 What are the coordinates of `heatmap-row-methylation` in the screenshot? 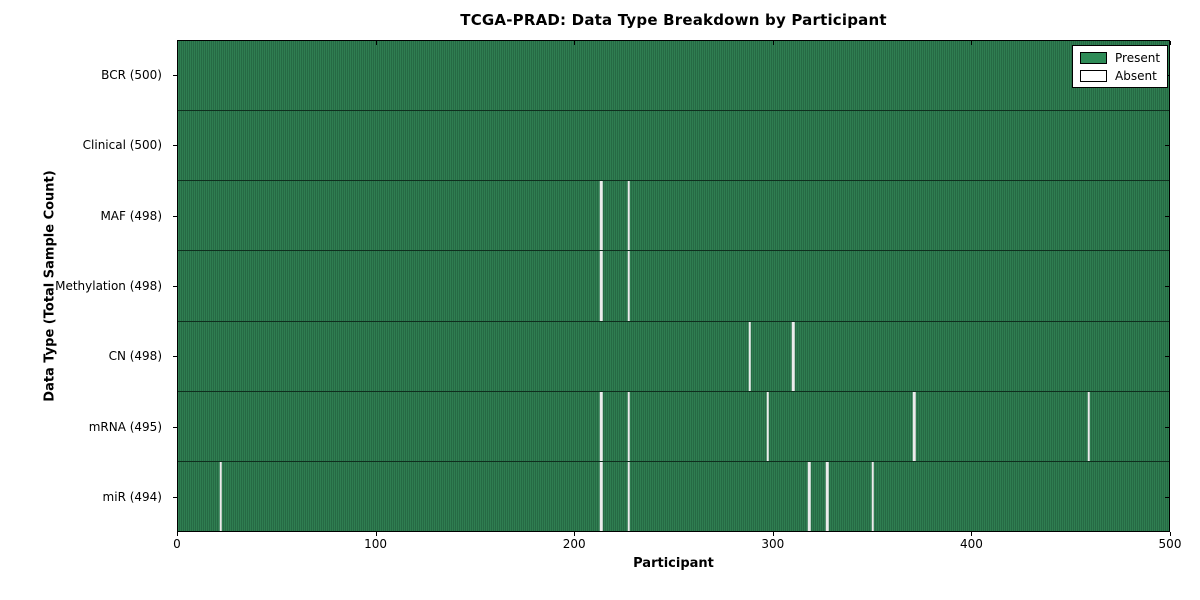 It's located at (673, 285).